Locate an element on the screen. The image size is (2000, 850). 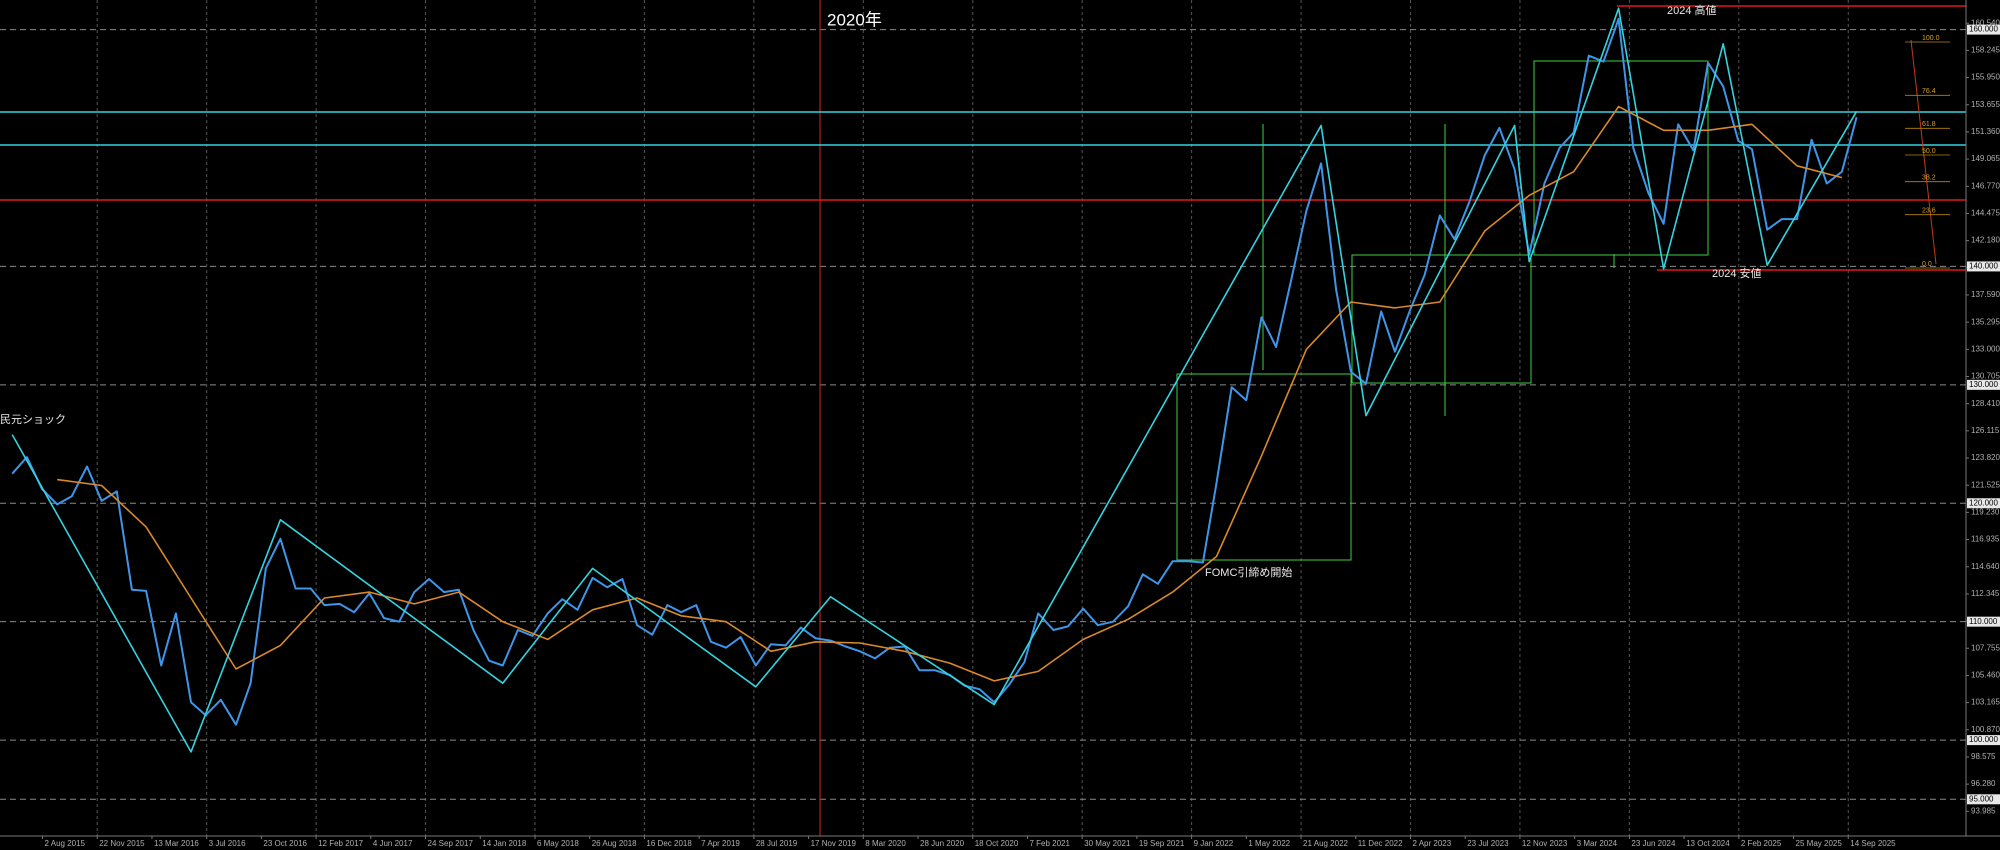
y-tick-label: 128.410 is located at coordinates (1985, 403).